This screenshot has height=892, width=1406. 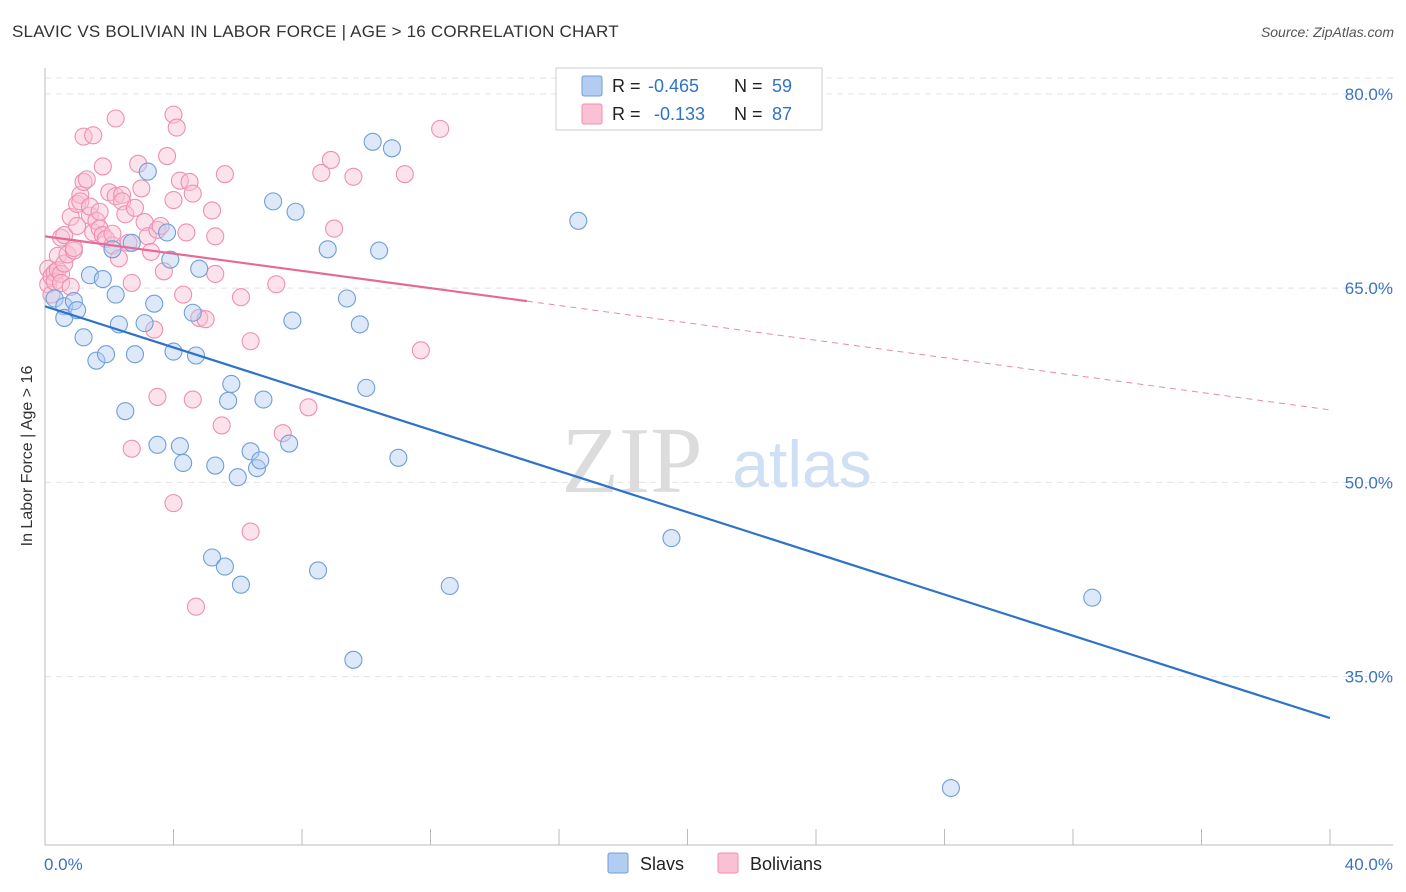 I want to click on y-tick-label: 80.0%, so click(x=1369, y=94).